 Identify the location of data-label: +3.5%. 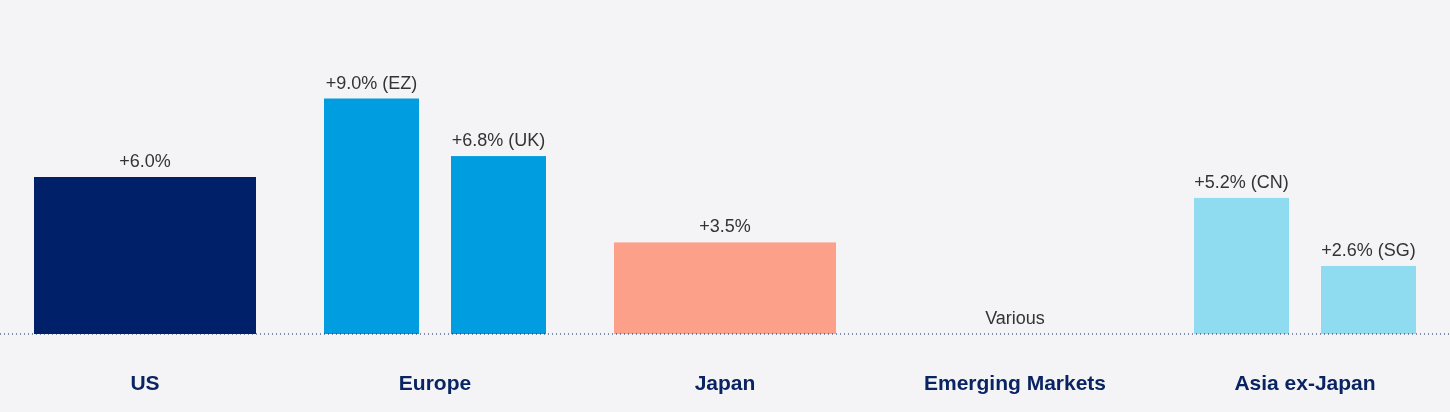
(725, 226).